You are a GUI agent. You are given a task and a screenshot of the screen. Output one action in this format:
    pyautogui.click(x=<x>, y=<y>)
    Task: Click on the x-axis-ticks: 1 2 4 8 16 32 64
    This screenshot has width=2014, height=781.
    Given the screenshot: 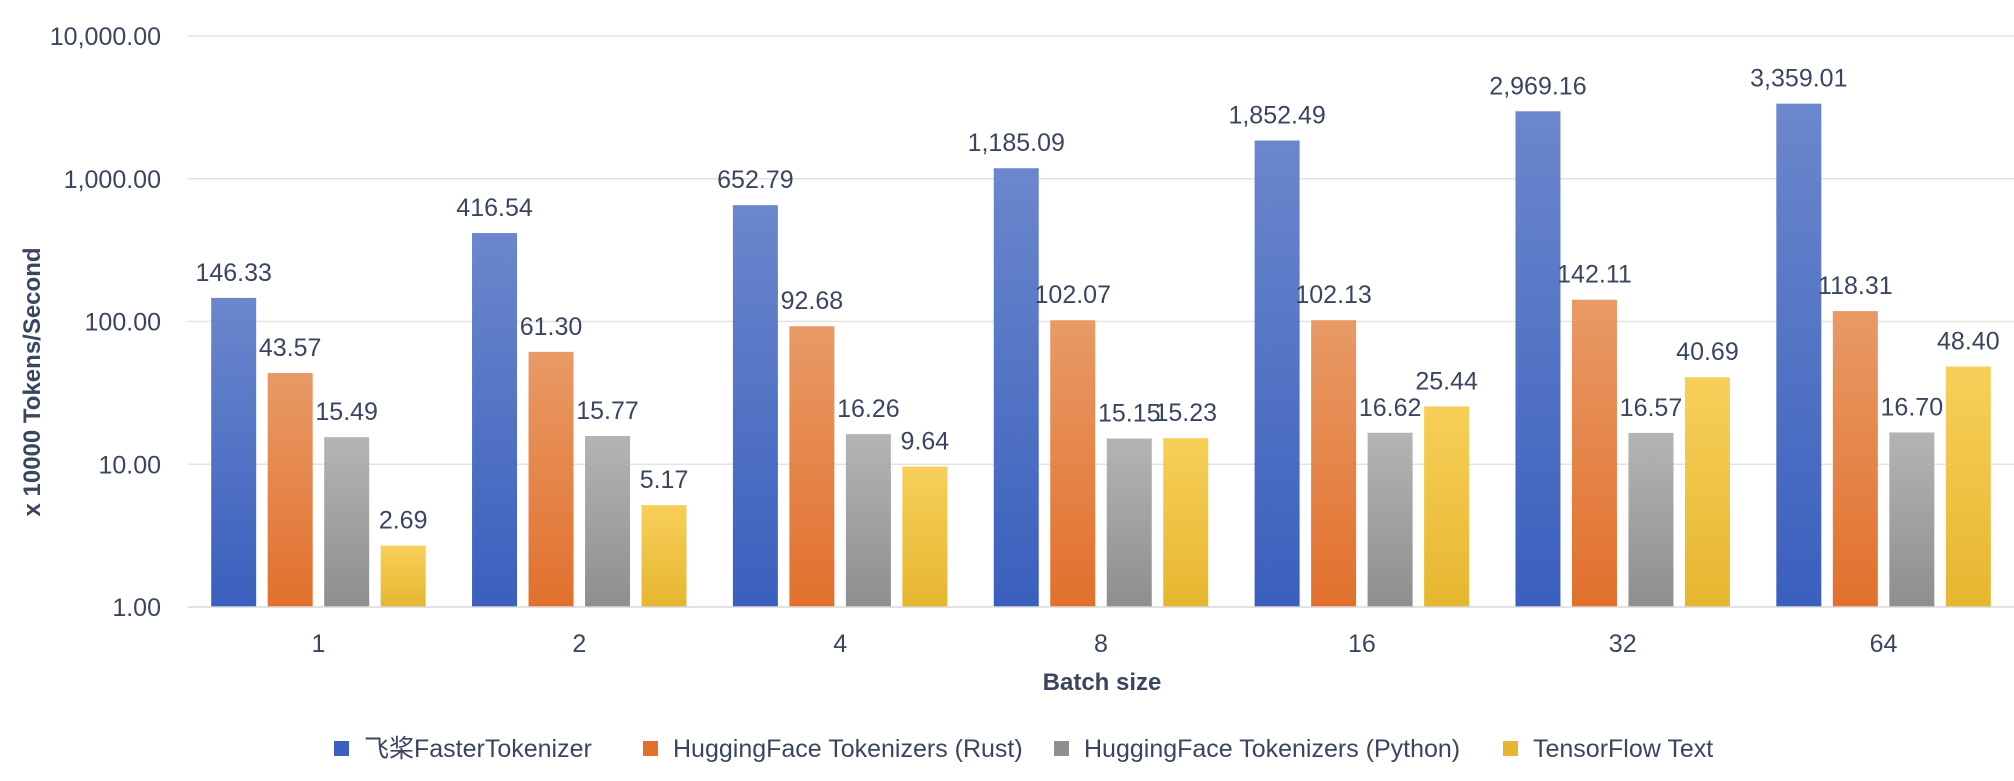 What is the action you would take?
    pyautogui.click(x=1104, y=644)
    